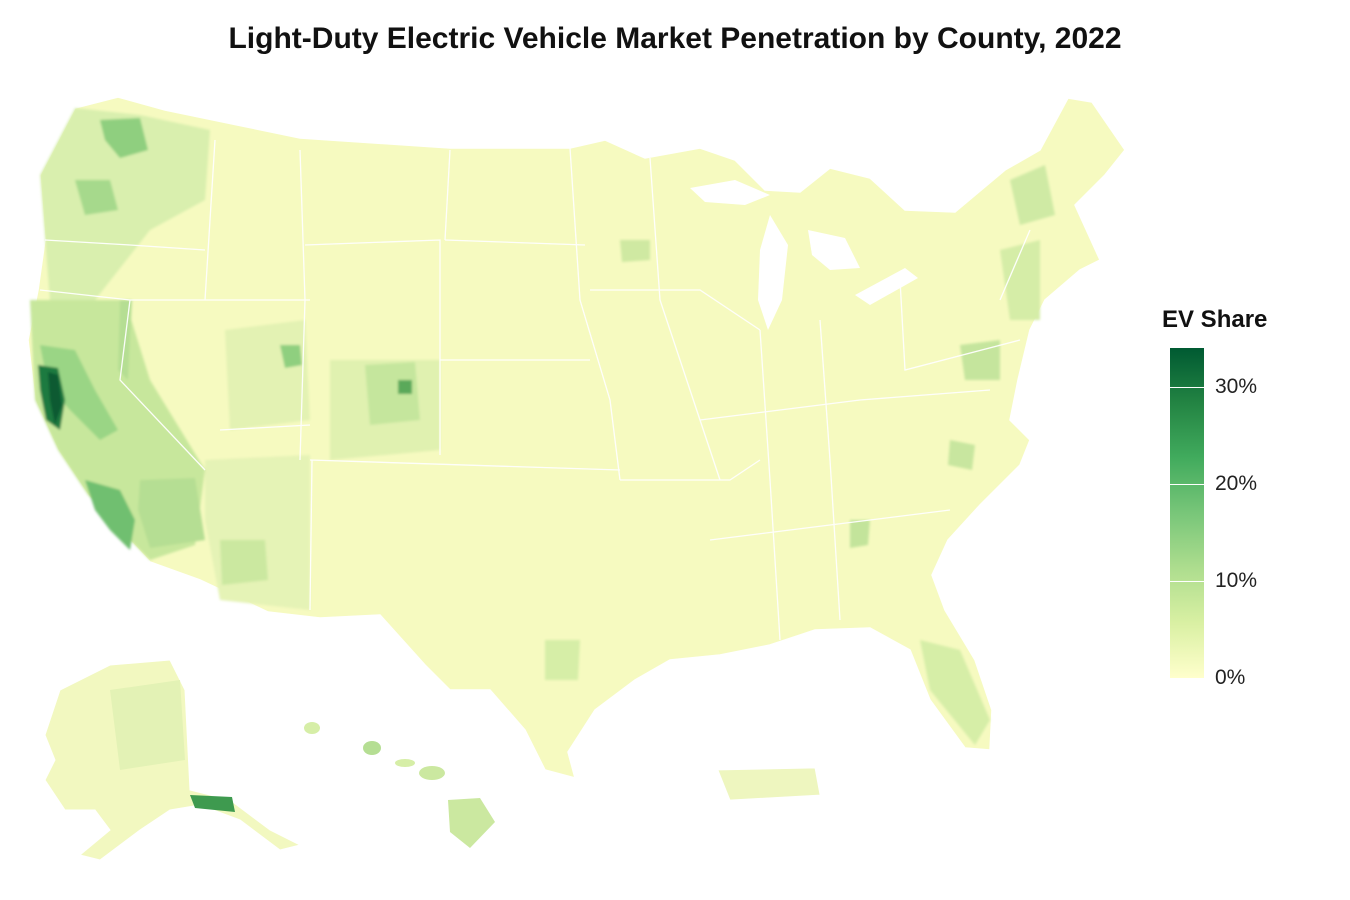 This screenshot has width=1350, height=900. I want to click on hawaii, so click(399, 785).